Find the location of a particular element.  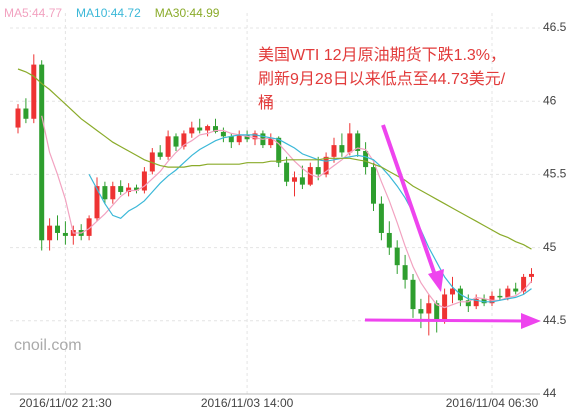

legend-entry: MA5:44.77 is located at coordinates (33, 13).